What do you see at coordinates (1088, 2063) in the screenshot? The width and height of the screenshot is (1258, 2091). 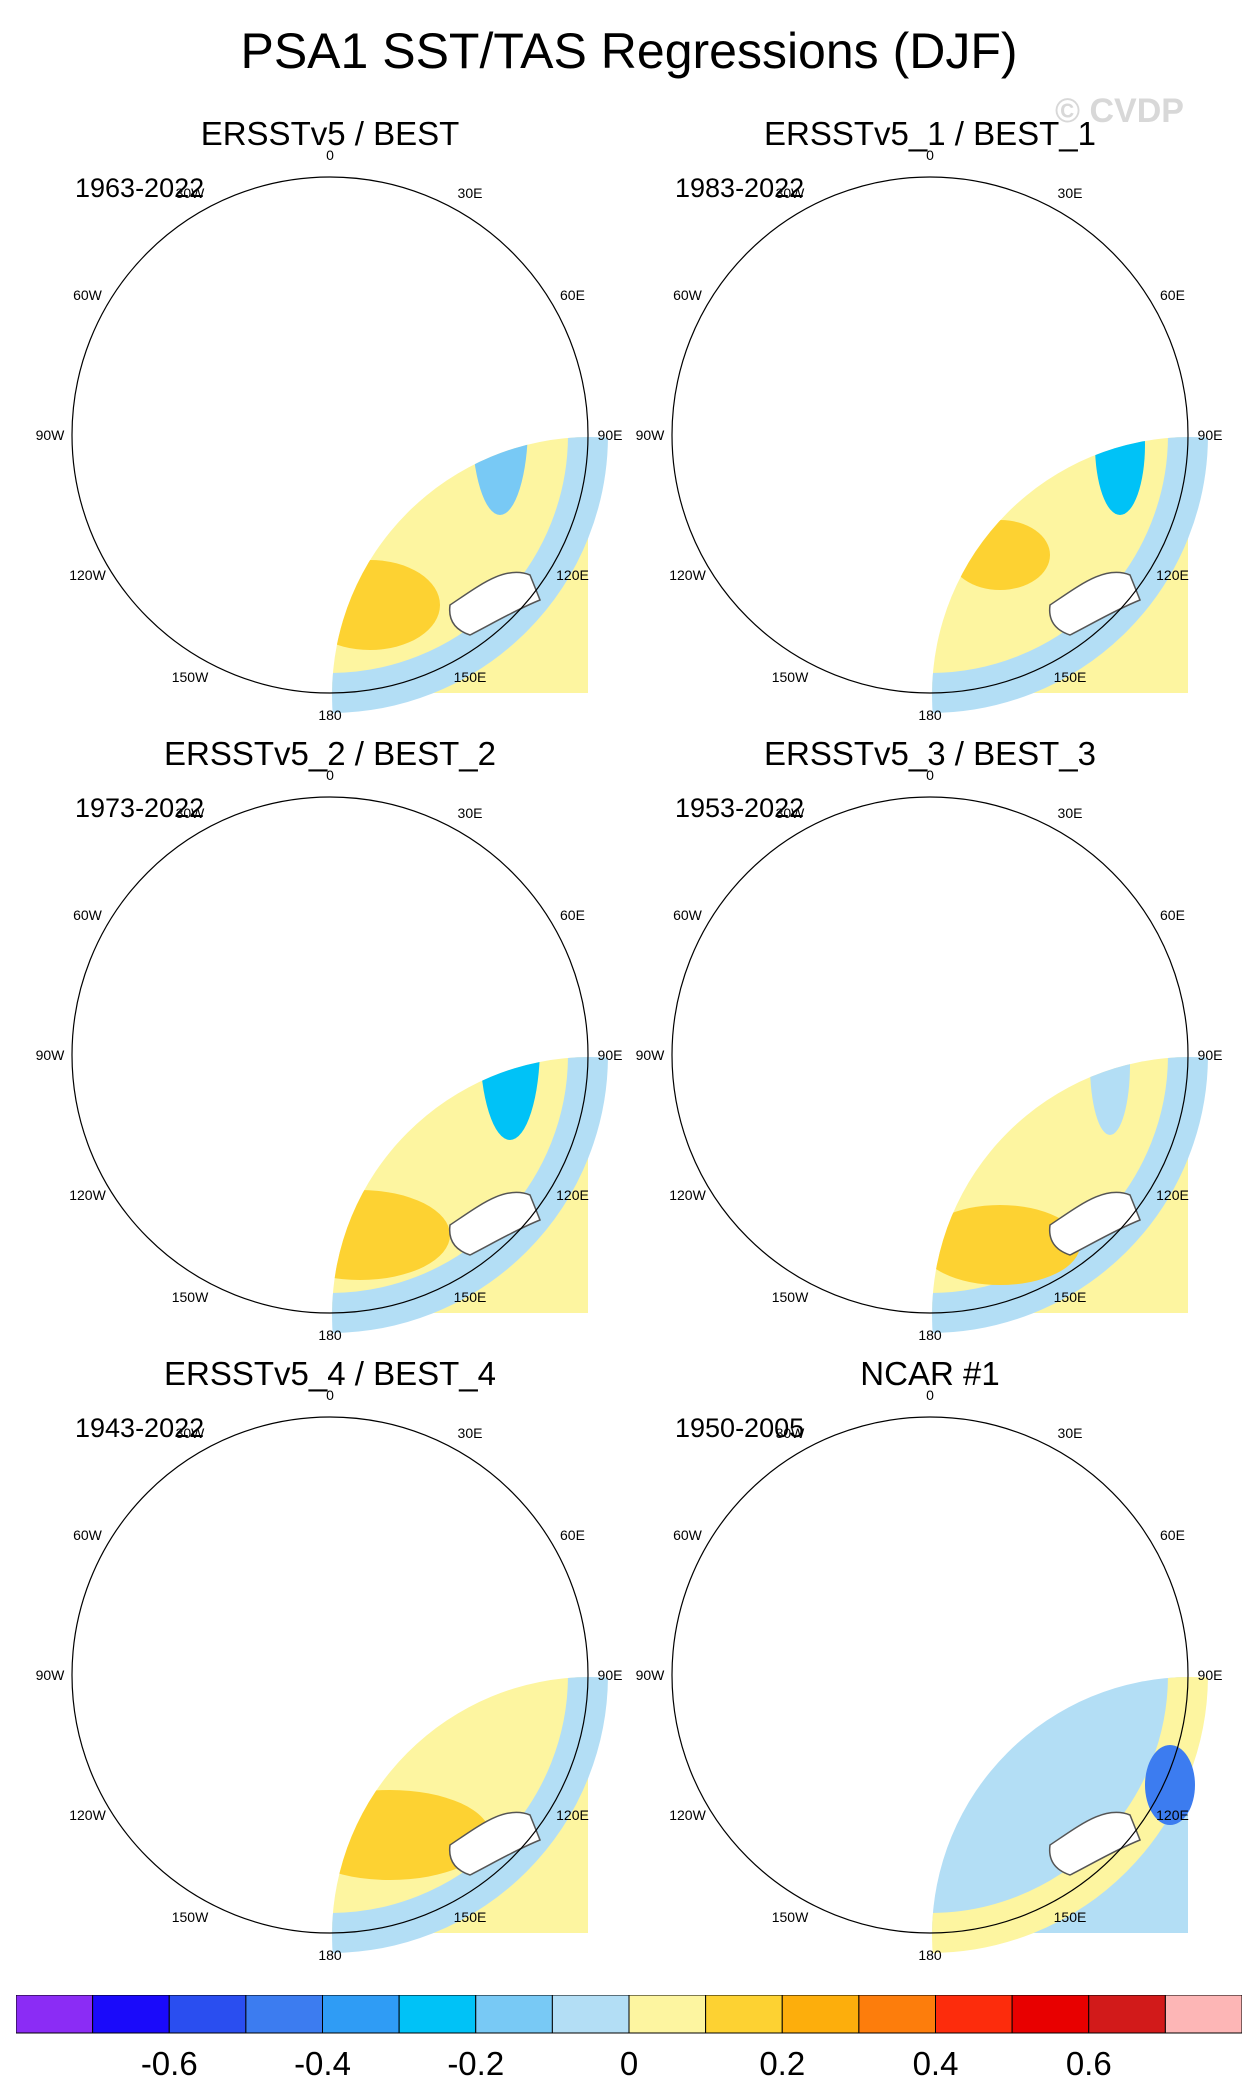 I see `colorbar-label: 0.6` at bounding box center [1088, 2063].